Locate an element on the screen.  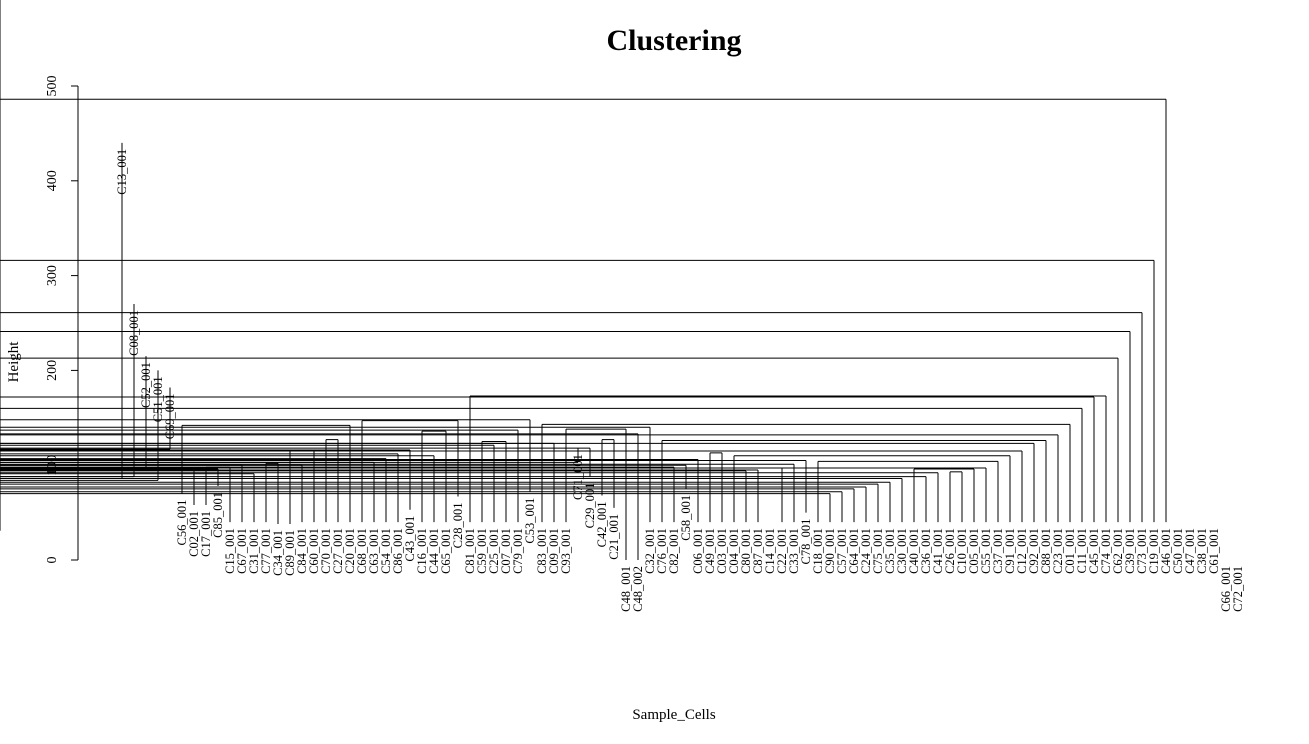
leaf-label: C51_001 is located at coordinates (158, 399).